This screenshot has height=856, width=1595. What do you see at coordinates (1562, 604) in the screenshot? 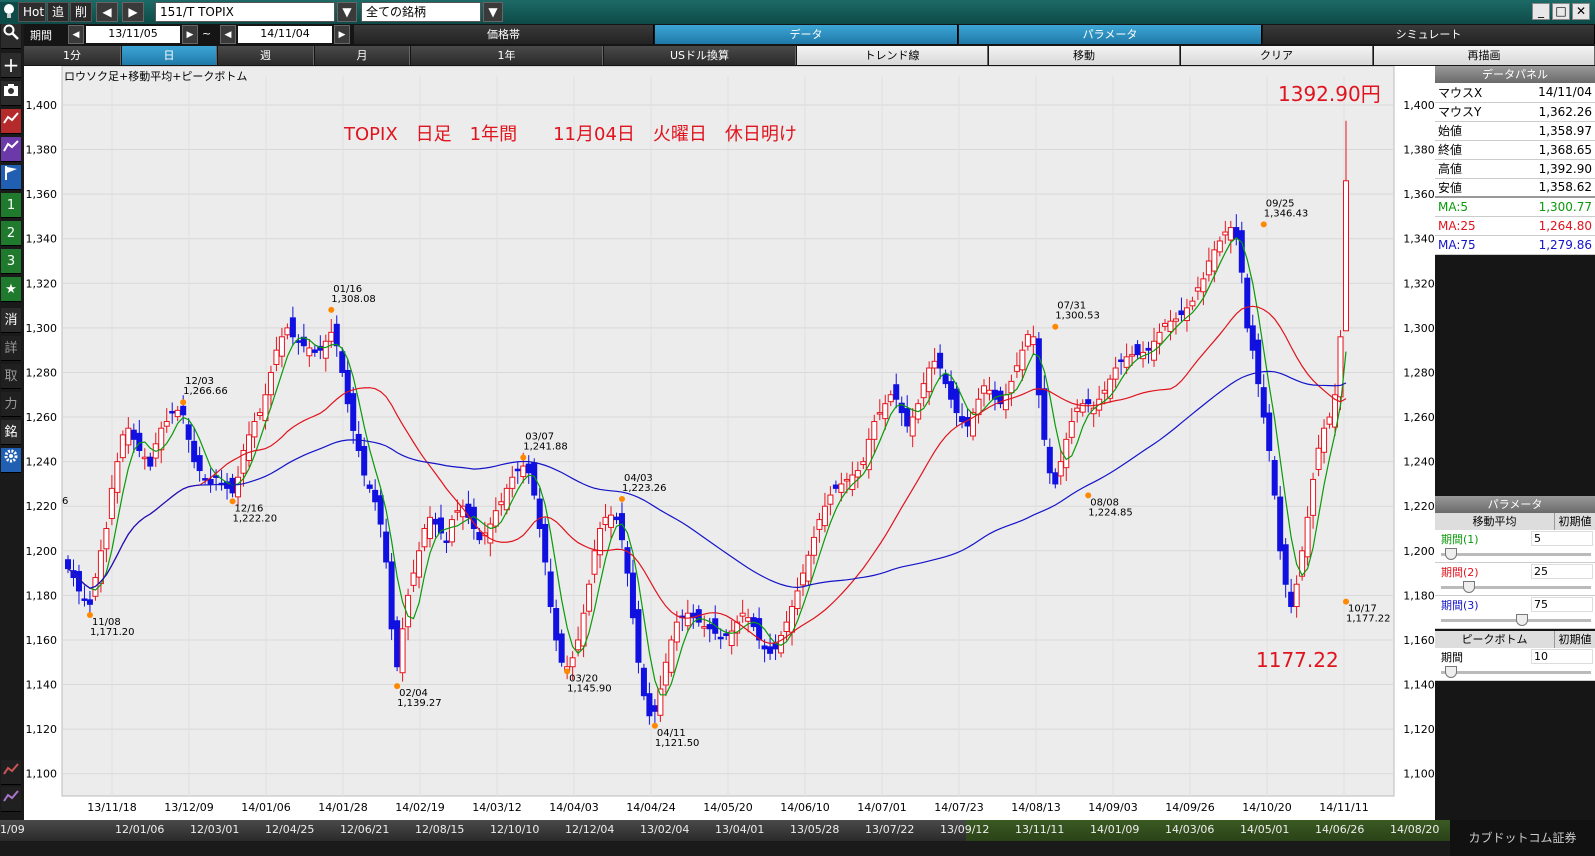
I see `param-value-input: 75` at bounding box center [1562, 604].